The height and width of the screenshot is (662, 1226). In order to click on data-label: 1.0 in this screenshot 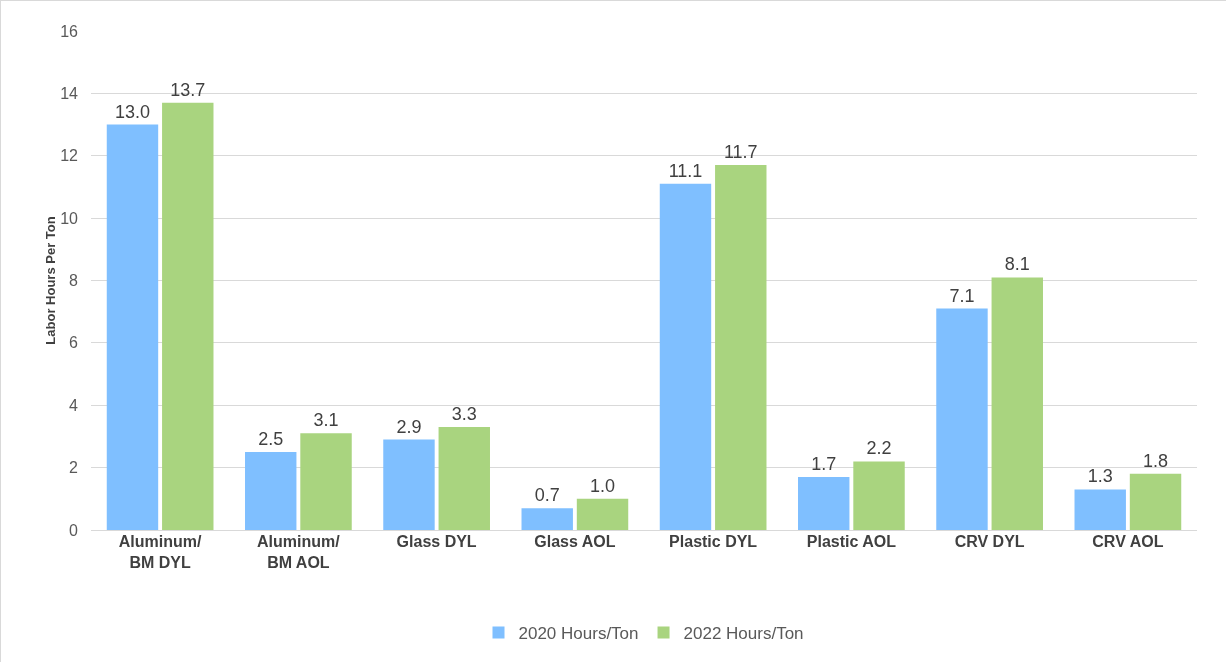, I will do `click(603, 485)`.